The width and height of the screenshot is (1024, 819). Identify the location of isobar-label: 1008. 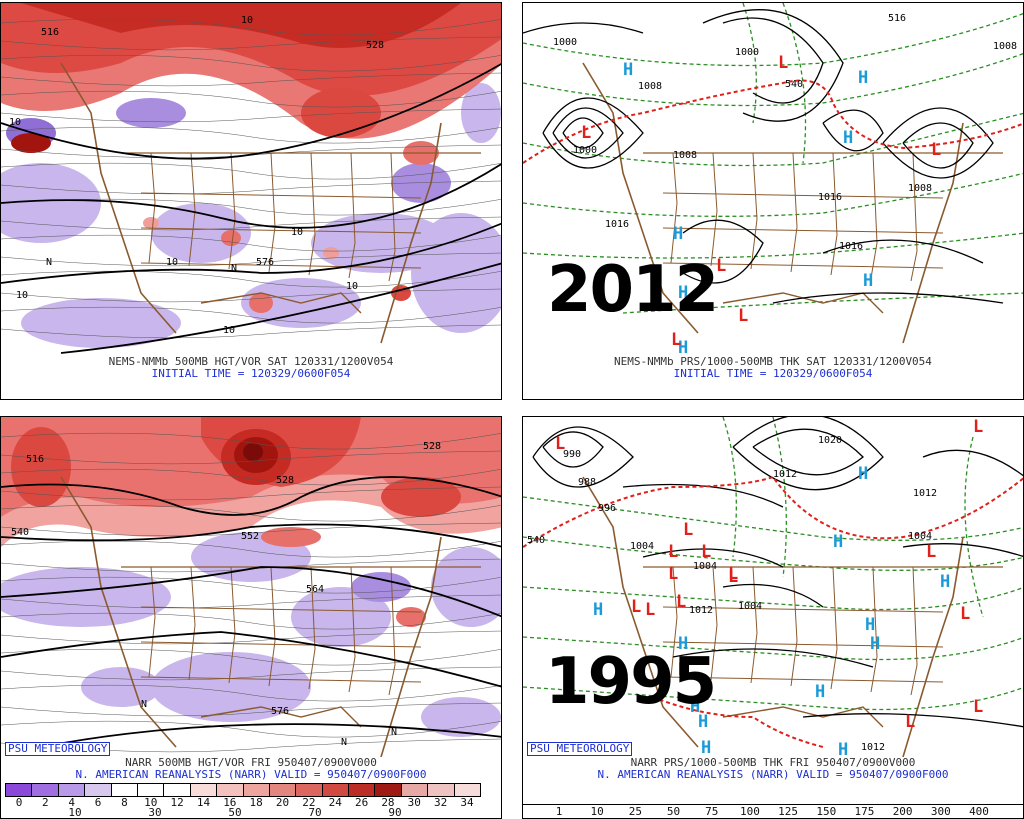
(920, 188).